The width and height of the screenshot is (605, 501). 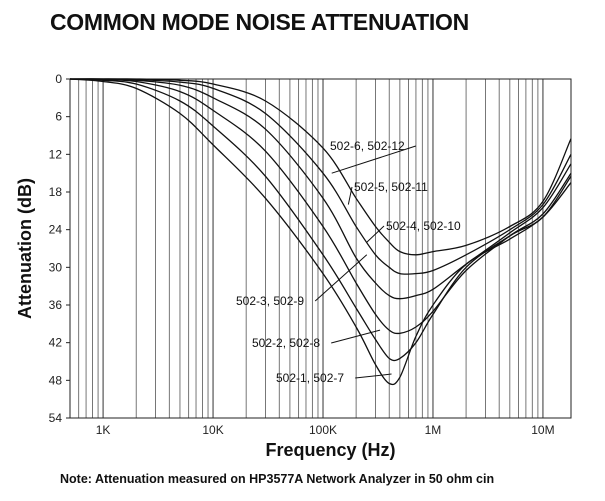 What do you see at coordinates (56, 192) in the screenshot?
I see `y-tick-label: 18` at bounding box center [56, 192].